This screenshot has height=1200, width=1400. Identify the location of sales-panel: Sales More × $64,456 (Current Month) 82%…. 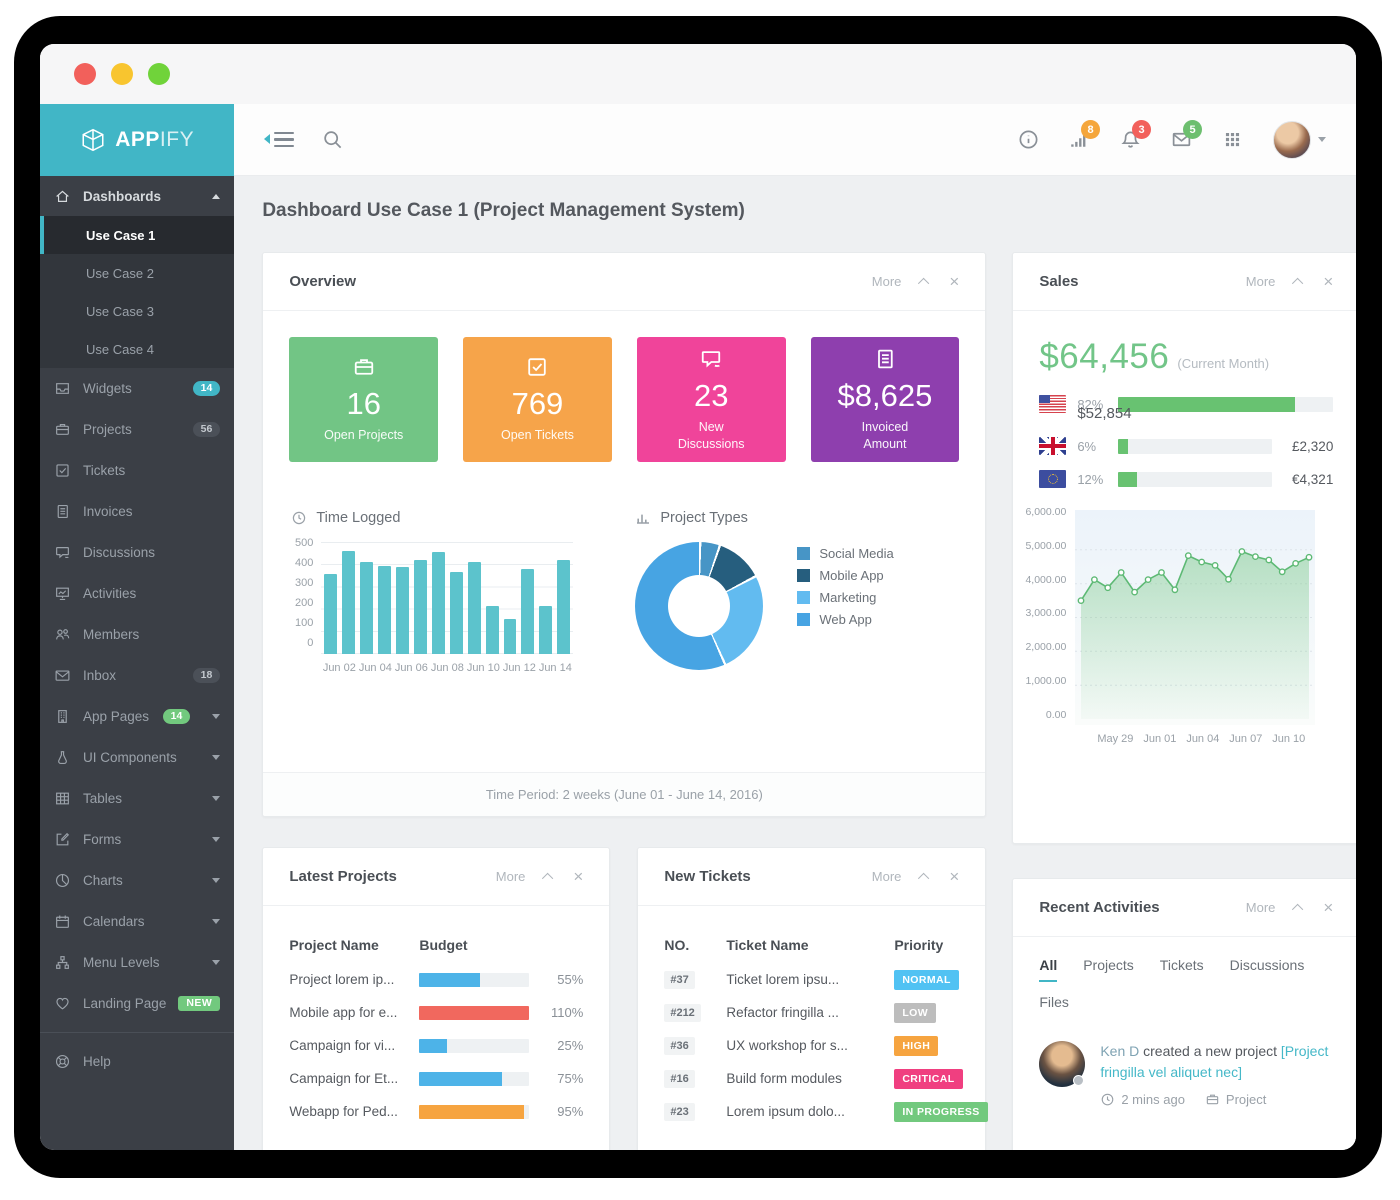
(1184, 548).